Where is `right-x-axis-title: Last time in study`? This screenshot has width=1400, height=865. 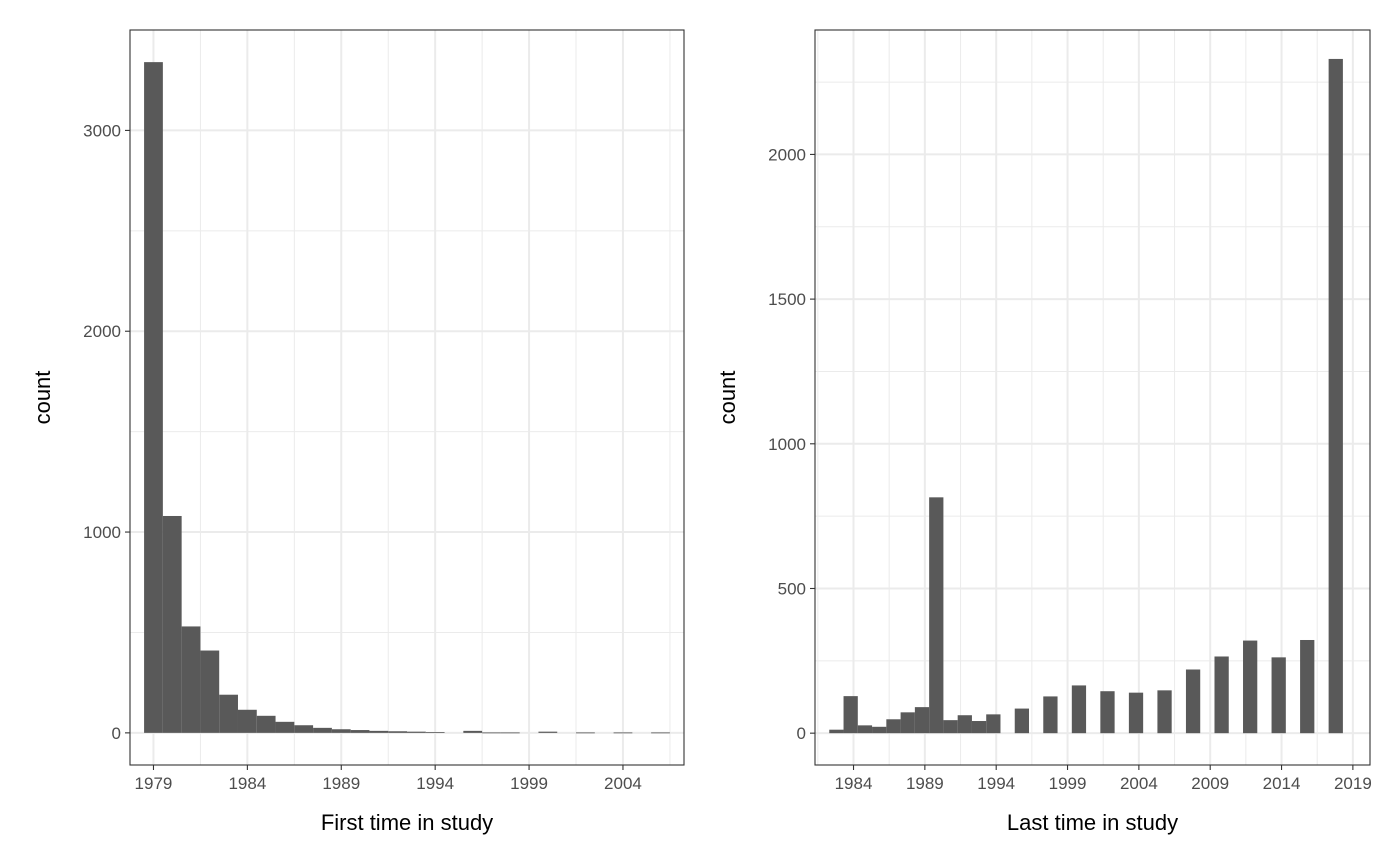
right-x-axis-title: Last time in study is located at coordinates (1092, 822).